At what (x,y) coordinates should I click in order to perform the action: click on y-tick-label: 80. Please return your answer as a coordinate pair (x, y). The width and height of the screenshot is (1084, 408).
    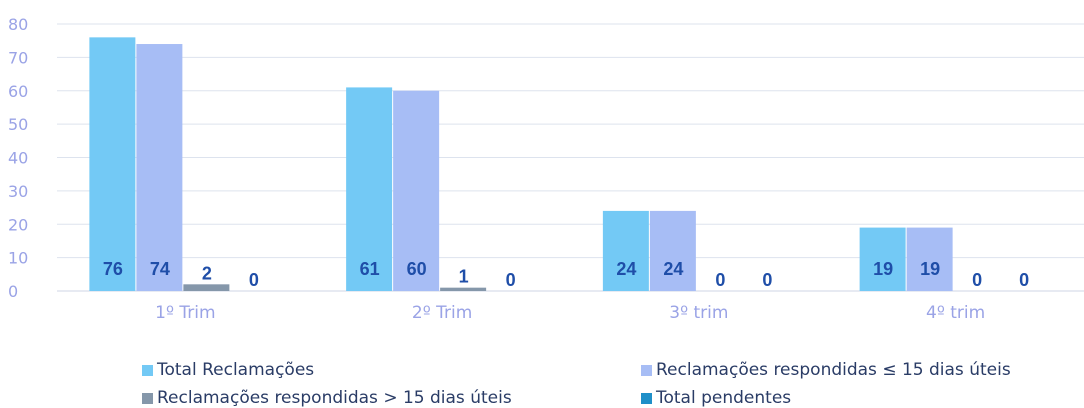
    Looking at the image, I should click on (18, 24).